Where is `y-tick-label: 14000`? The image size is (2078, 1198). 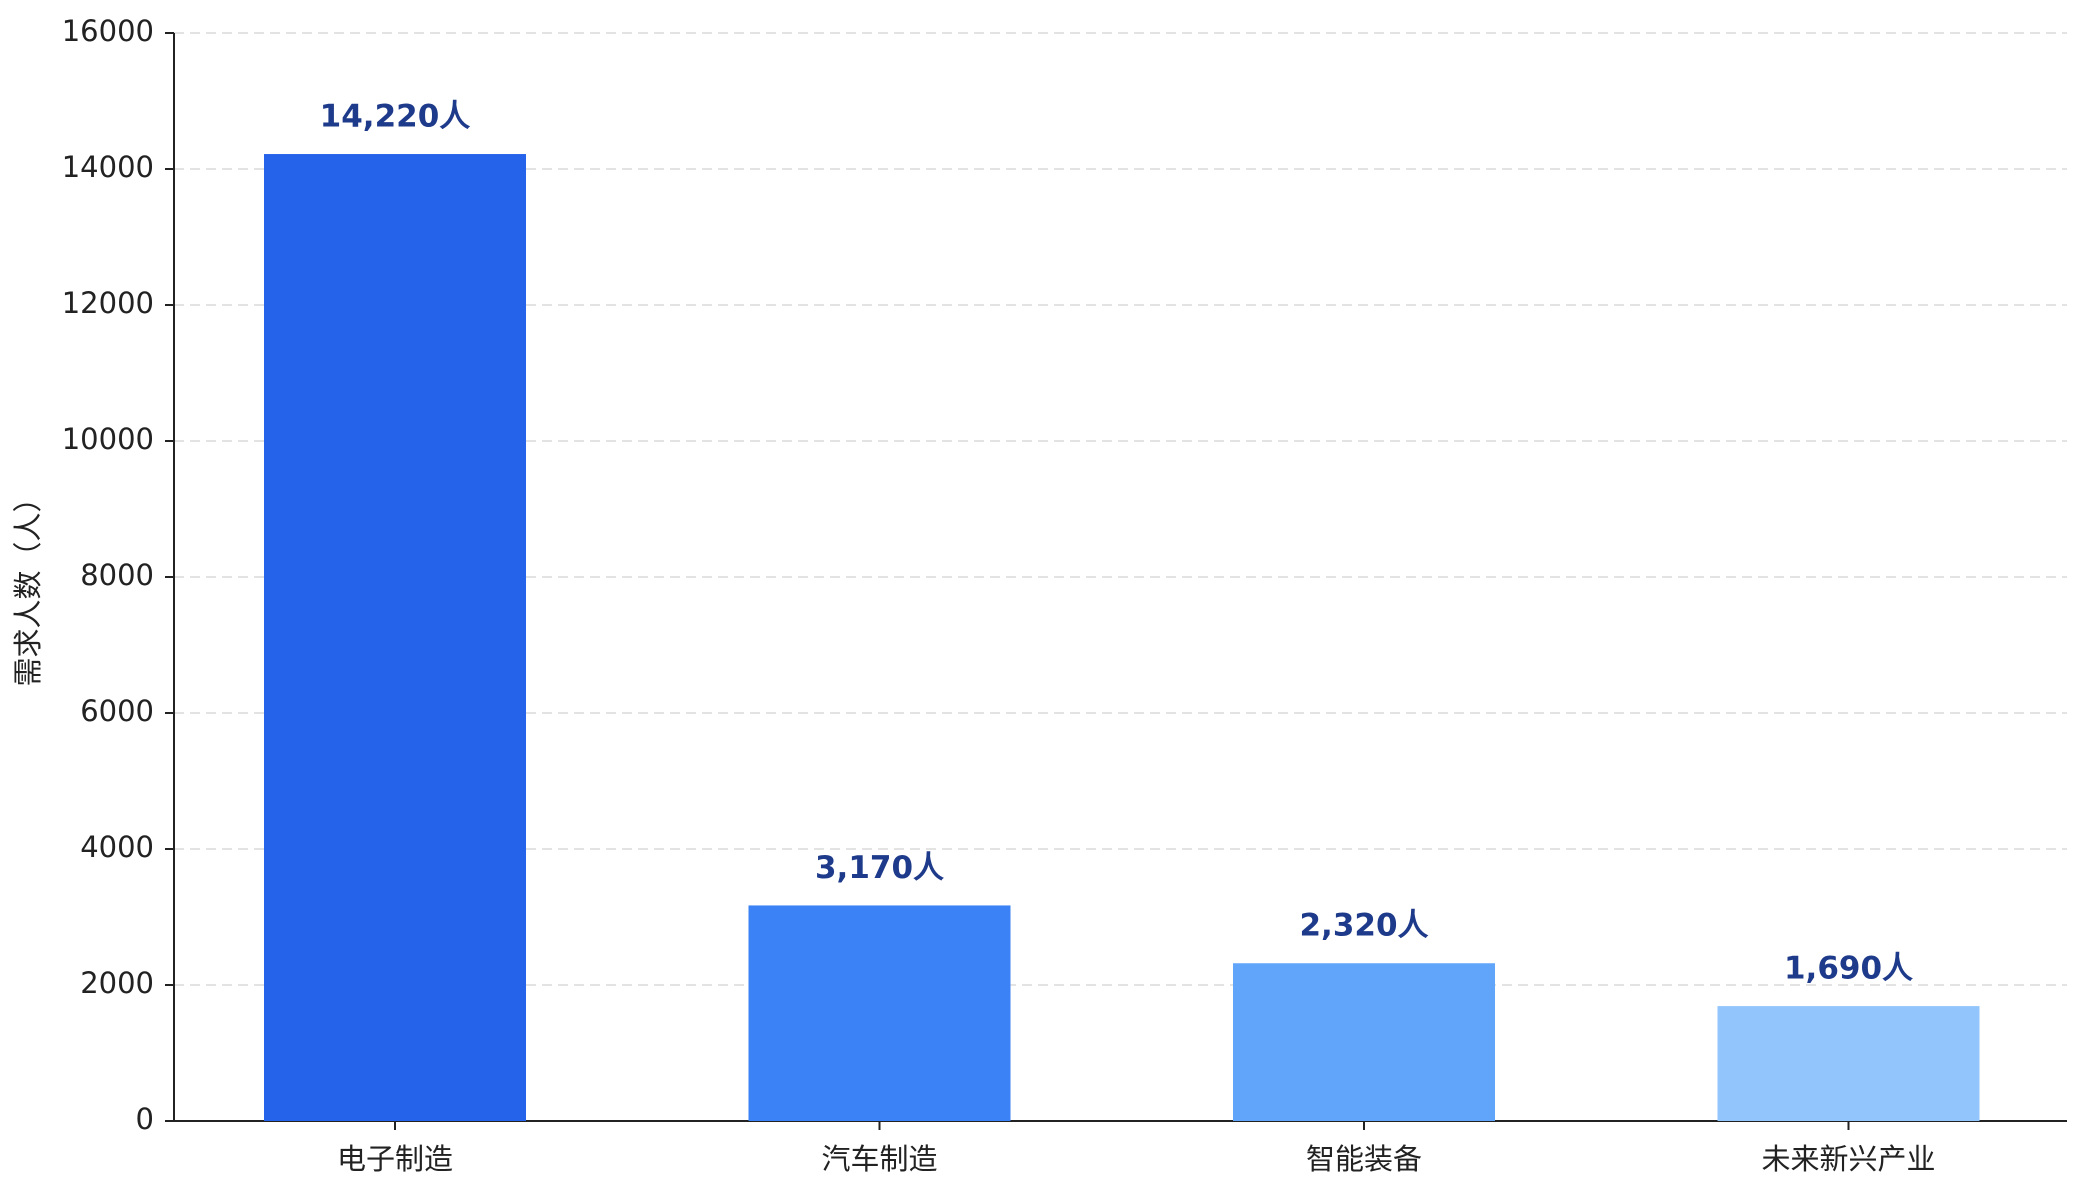 y-tick-label: 14000 is located at coordinates (108, 167).